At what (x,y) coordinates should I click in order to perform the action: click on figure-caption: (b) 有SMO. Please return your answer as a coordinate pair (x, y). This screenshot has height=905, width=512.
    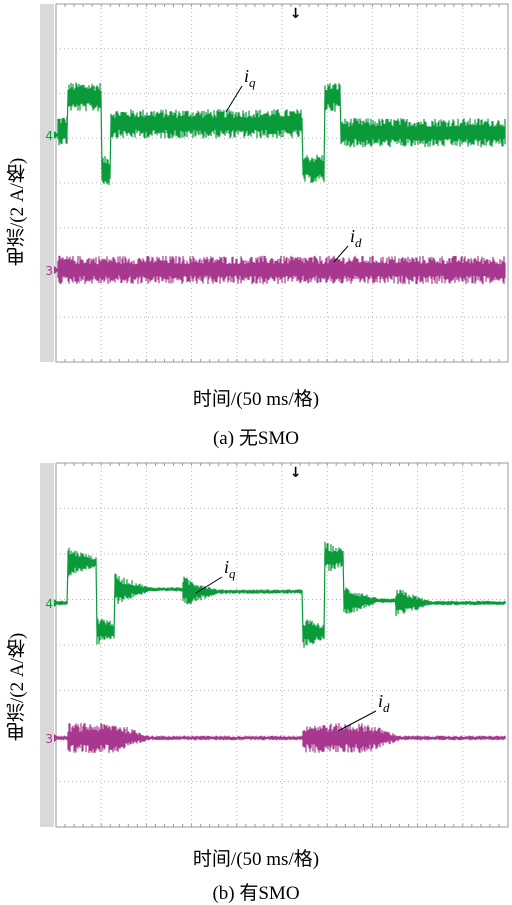
    Looking at the image, I should click on (256, 893).